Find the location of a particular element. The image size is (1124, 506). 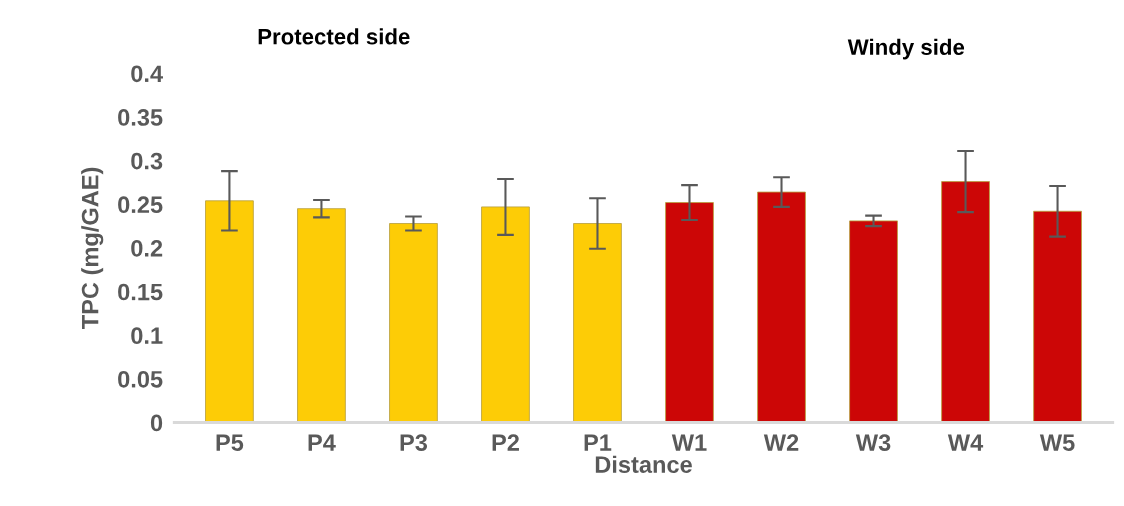

x-tick-label: P3 is located at coordinates (414, 442).